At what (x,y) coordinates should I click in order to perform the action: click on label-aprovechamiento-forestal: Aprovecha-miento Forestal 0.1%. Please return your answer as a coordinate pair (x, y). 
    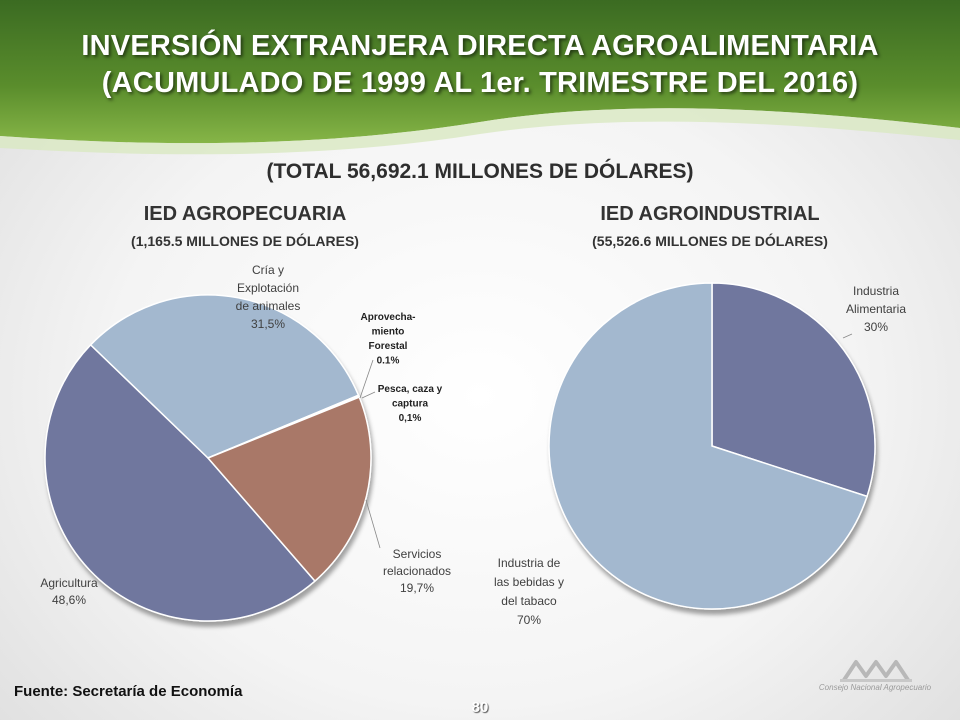
    Looking at the image, I should click on (387, 339).